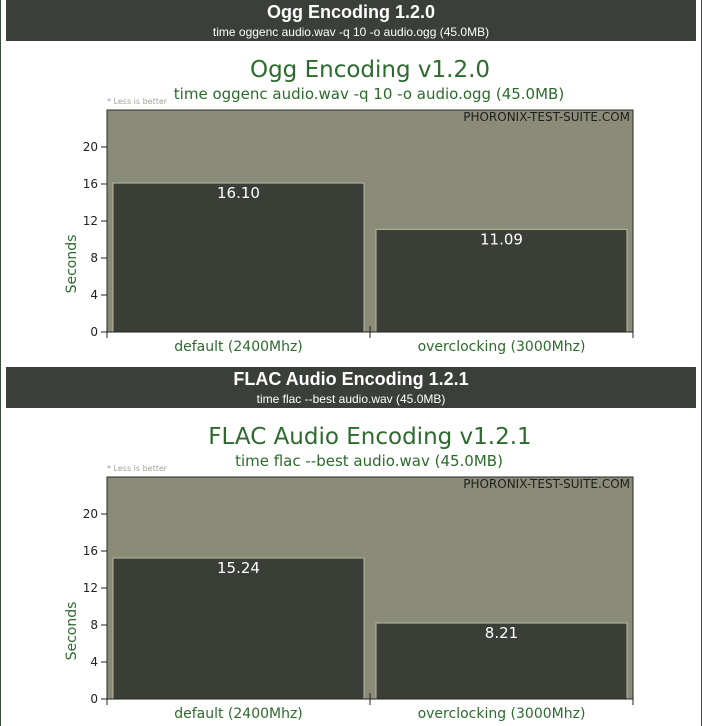 This screenshot has width=702, height=726. I want to click on ogg-banner-title: Ogg Encoding 1.2.0, so click(351, 12).